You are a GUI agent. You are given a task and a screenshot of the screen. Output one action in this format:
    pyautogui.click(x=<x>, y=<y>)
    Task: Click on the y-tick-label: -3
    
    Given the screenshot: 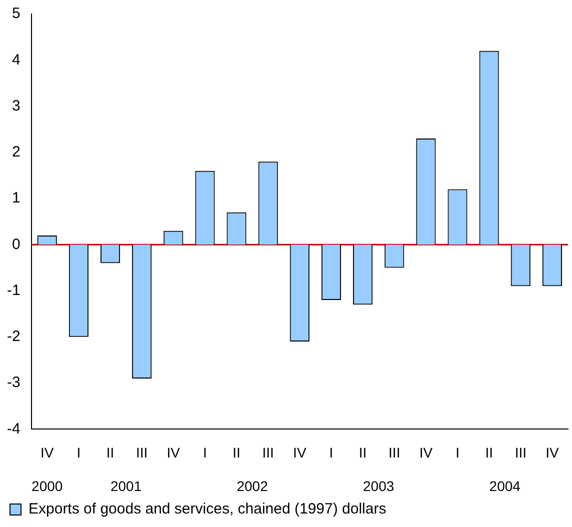 What is the action you would take?
    pyautogui.click(x=13, y=383)
    